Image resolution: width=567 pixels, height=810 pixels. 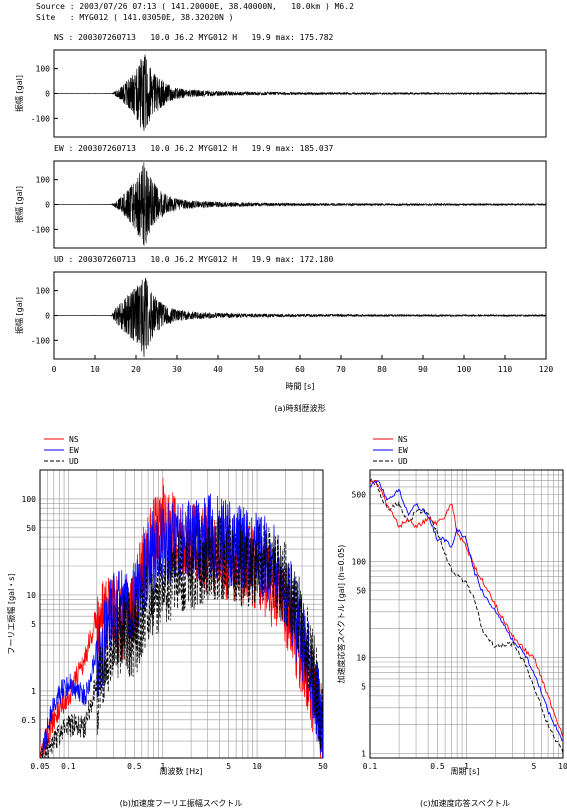 I want to click on y-tick-label: 0.5, so click(x=29, y=720).